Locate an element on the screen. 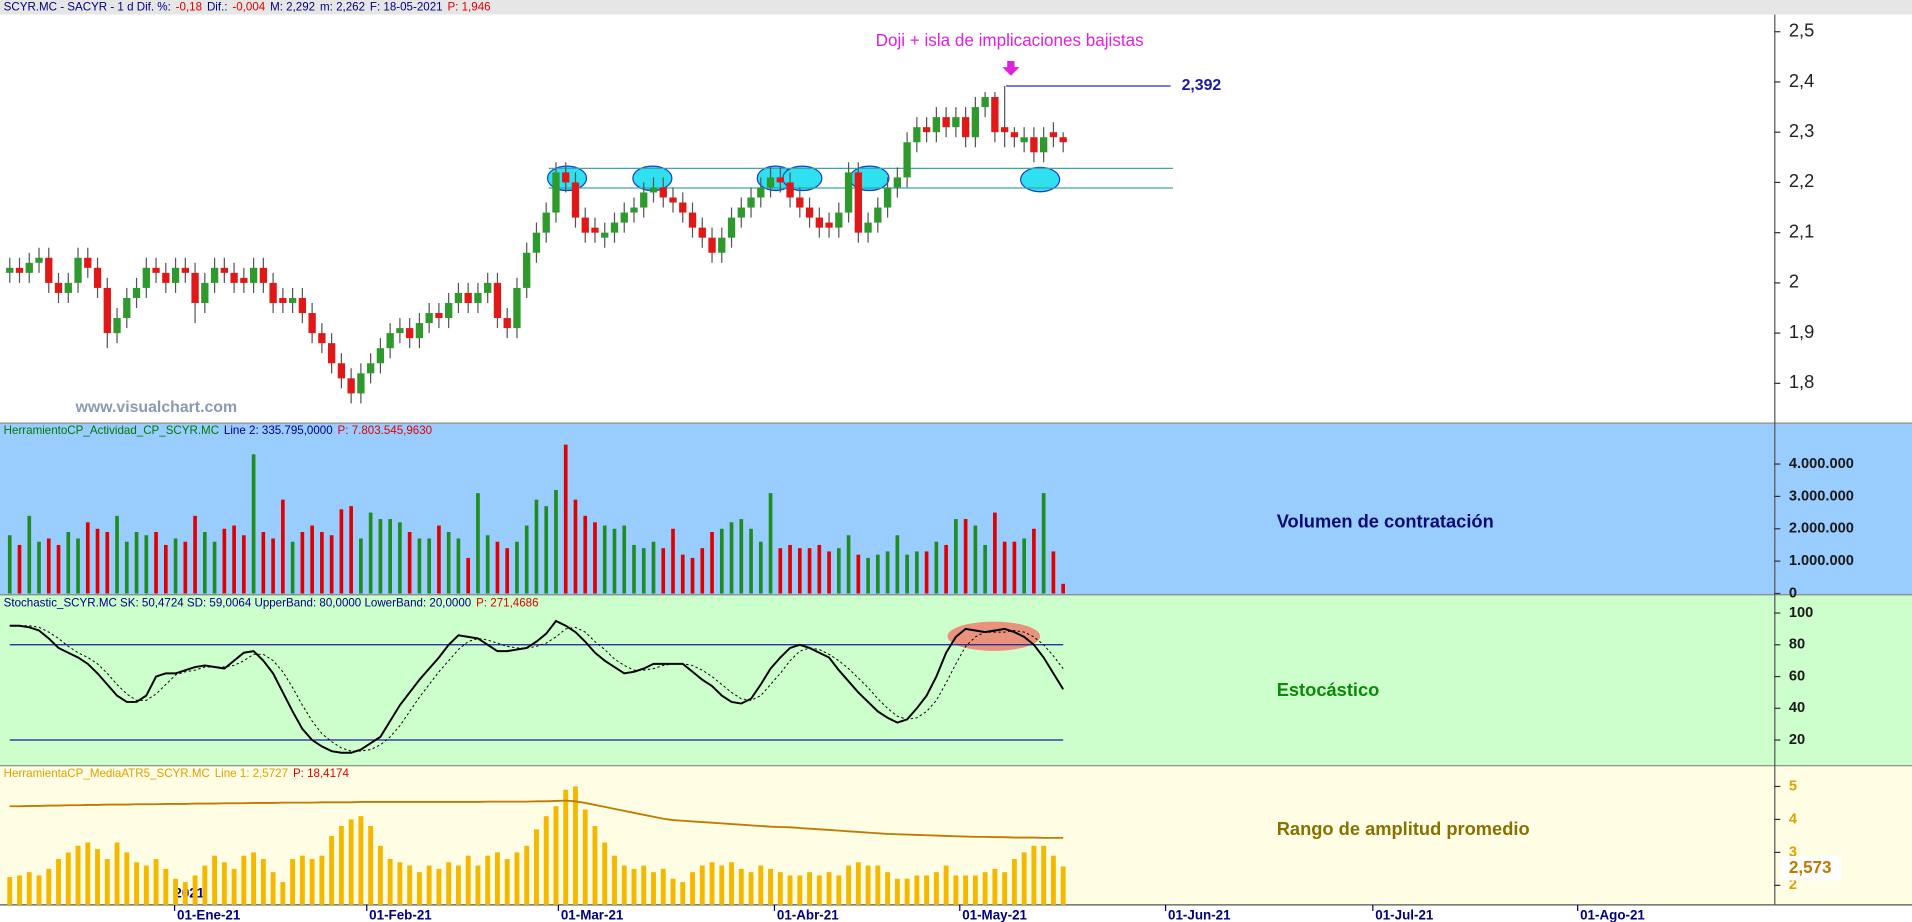 This screenshot has width=1912, height=922. y-tick-label: 100 is located at coordinates (1801, 613).